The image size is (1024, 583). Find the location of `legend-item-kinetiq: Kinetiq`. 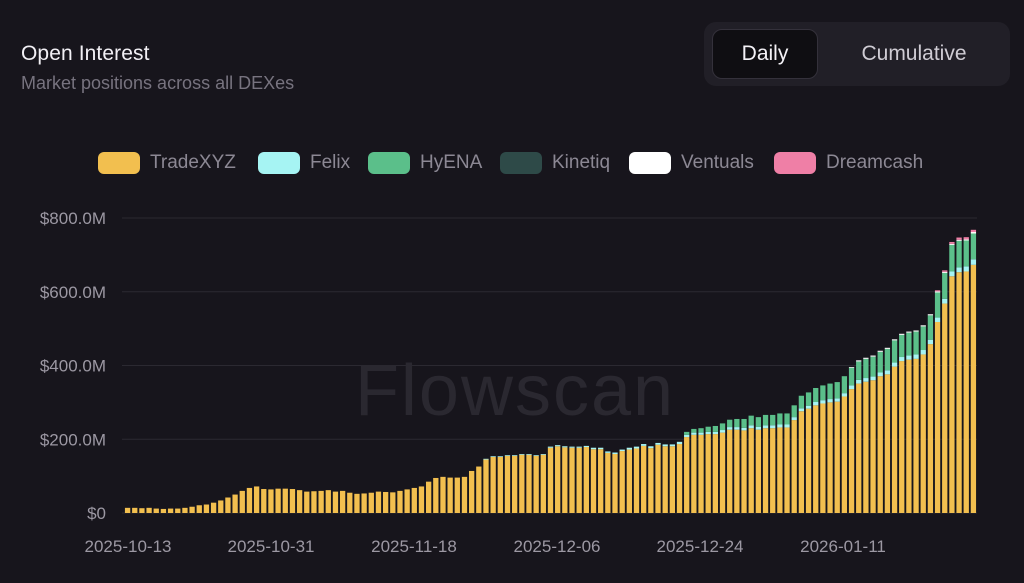

legend-item-kinetiq: Kinetiq is located at coordinates (555, 163).